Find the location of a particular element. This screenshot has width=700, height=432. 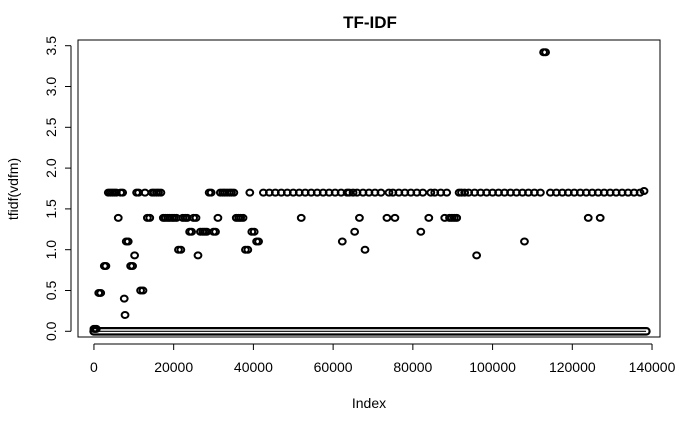

x-tick-label: 140000 is located at coordinates (652, 367).